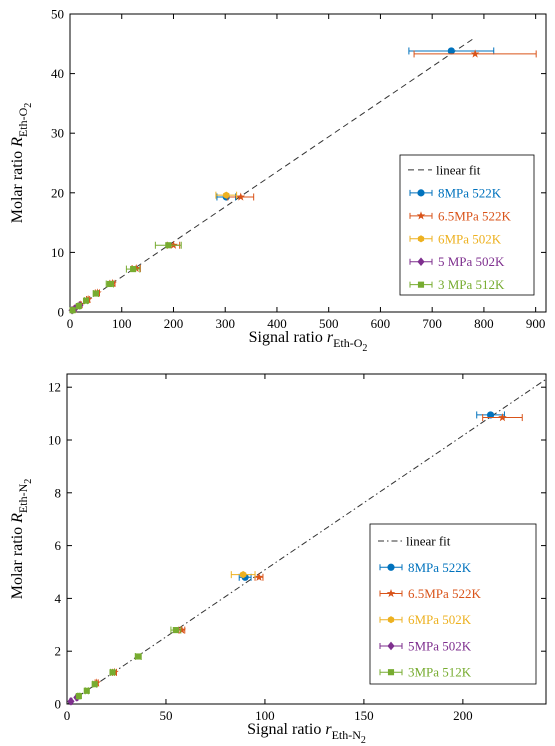 Image resolution: width=555 pixels, height=746 pixels. Describe the element at coordinates (58, 545) in the screenshot. I see `y-tick-label: 6` at that location.